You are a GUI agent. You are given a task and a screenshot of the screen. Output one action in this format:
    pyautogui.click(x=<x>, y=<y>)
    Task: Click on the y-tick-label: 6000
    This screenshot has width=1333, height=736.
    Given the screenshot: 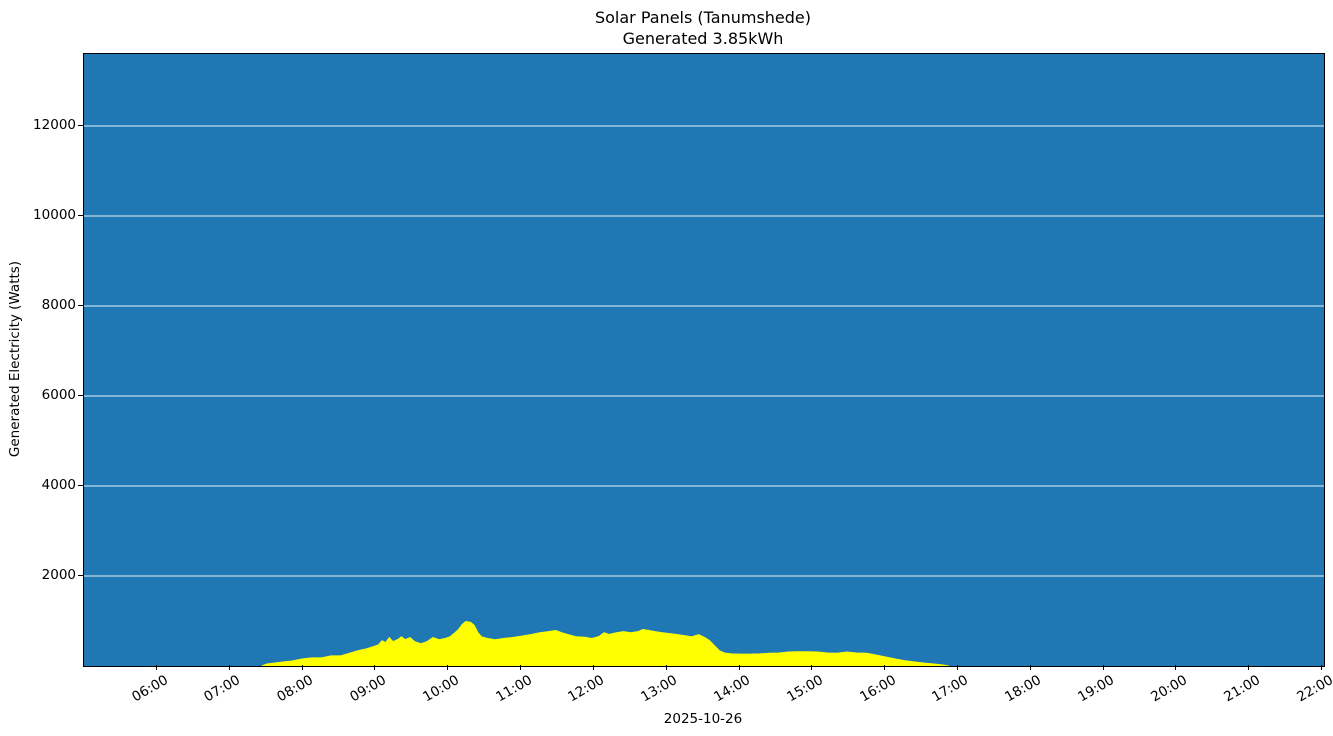 What is the action you would take?
    pyautogui.click(x=58, y=395)
    